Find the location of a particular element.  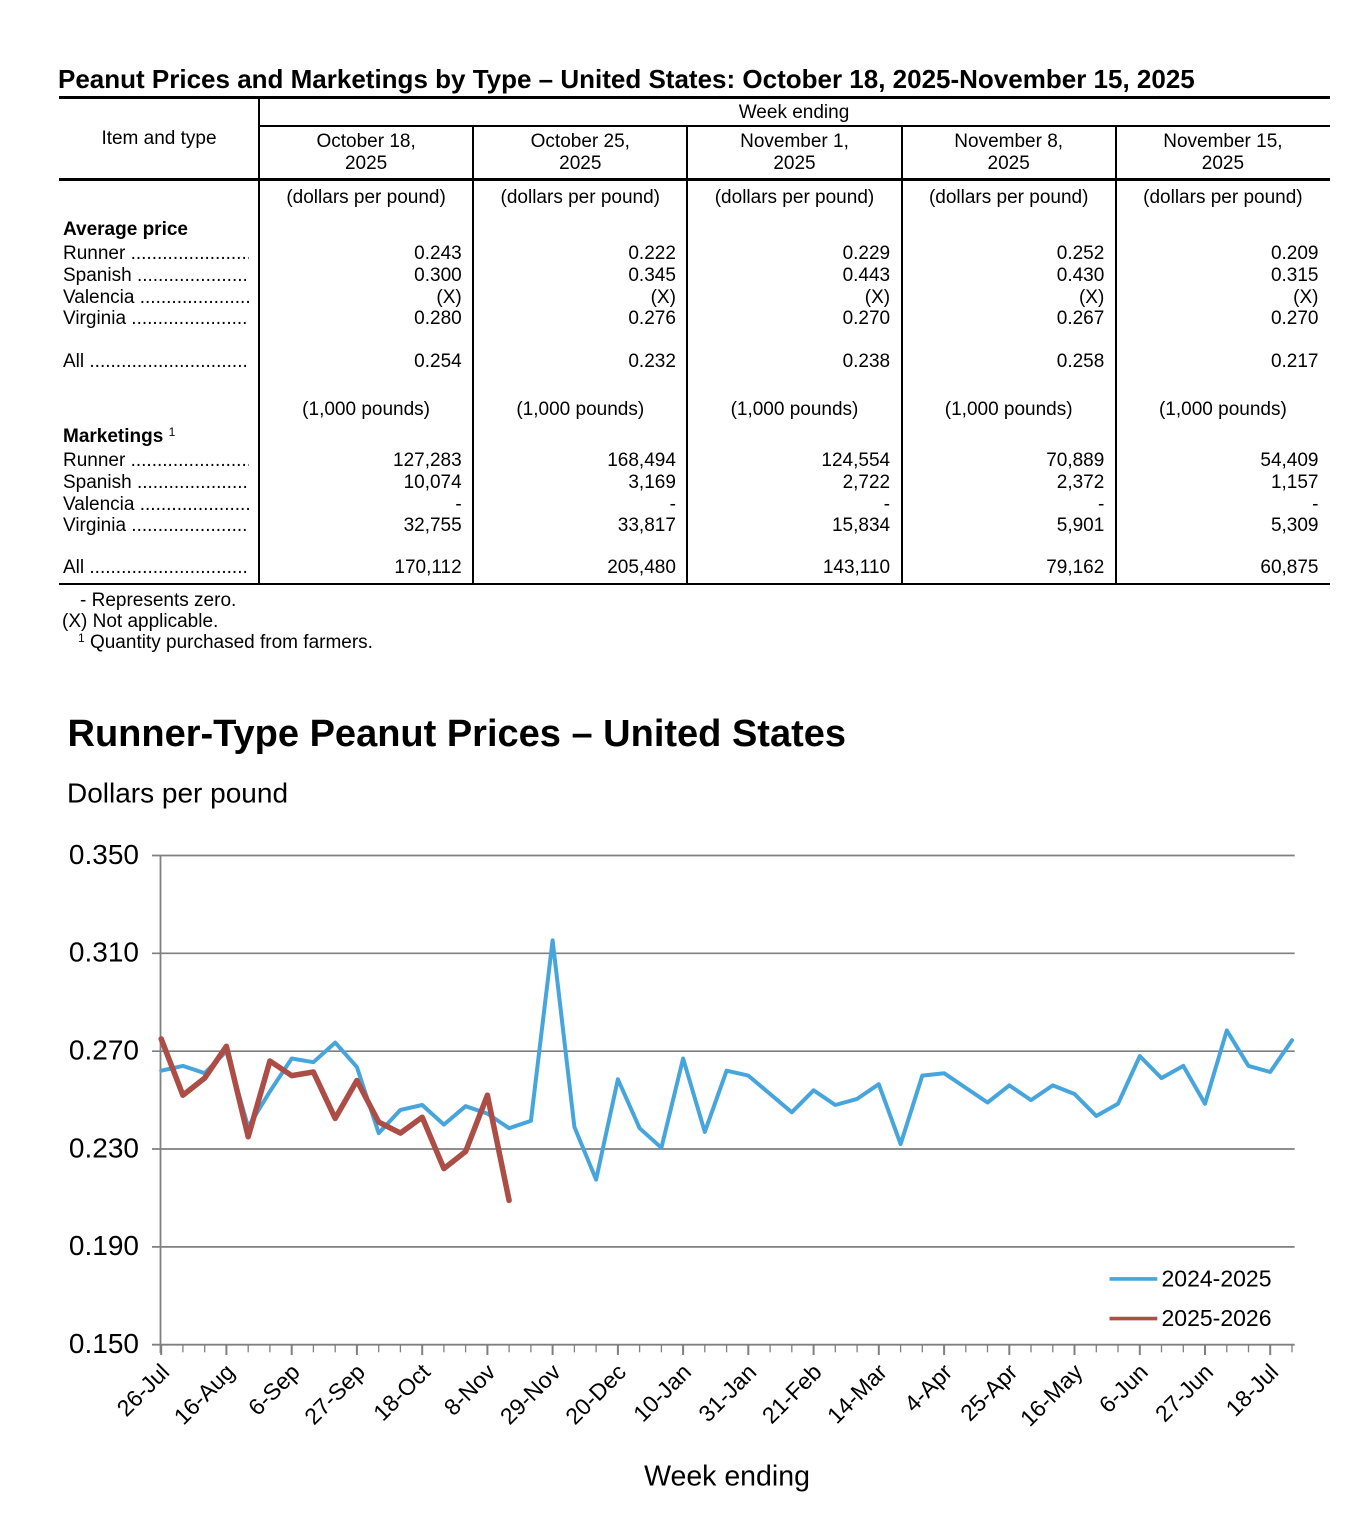

svg-text: 14-Mar is located at coordinates (857, 1393).